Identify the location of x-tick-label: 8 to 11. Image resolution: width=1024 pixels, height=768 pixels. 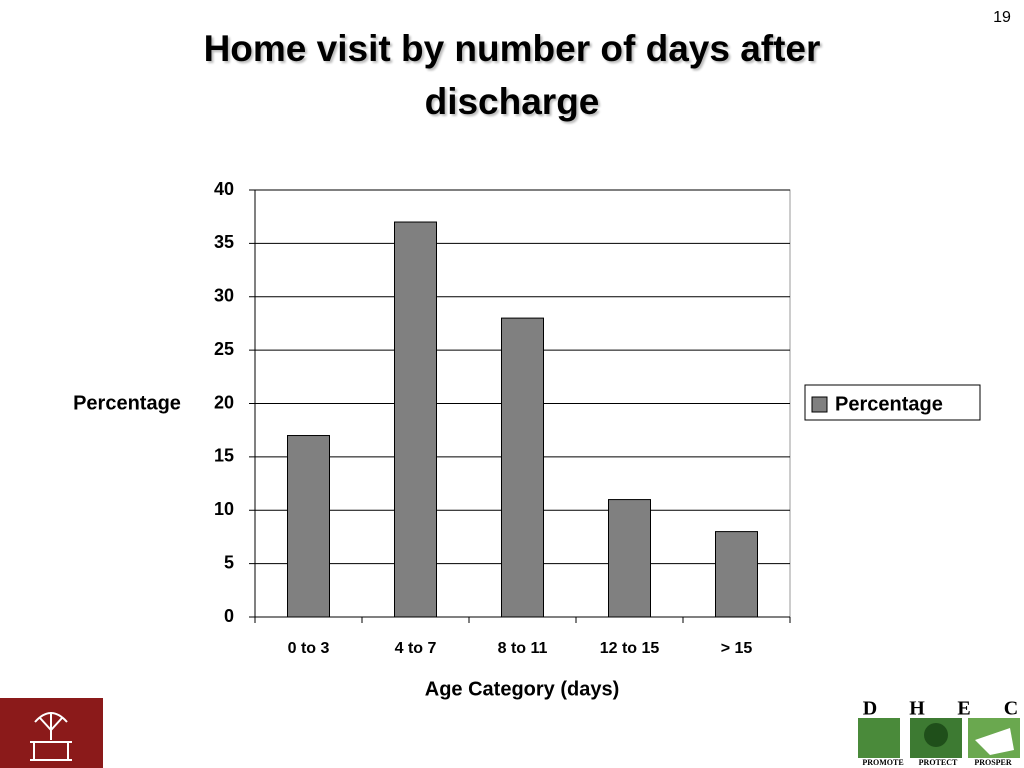
(523, 648).